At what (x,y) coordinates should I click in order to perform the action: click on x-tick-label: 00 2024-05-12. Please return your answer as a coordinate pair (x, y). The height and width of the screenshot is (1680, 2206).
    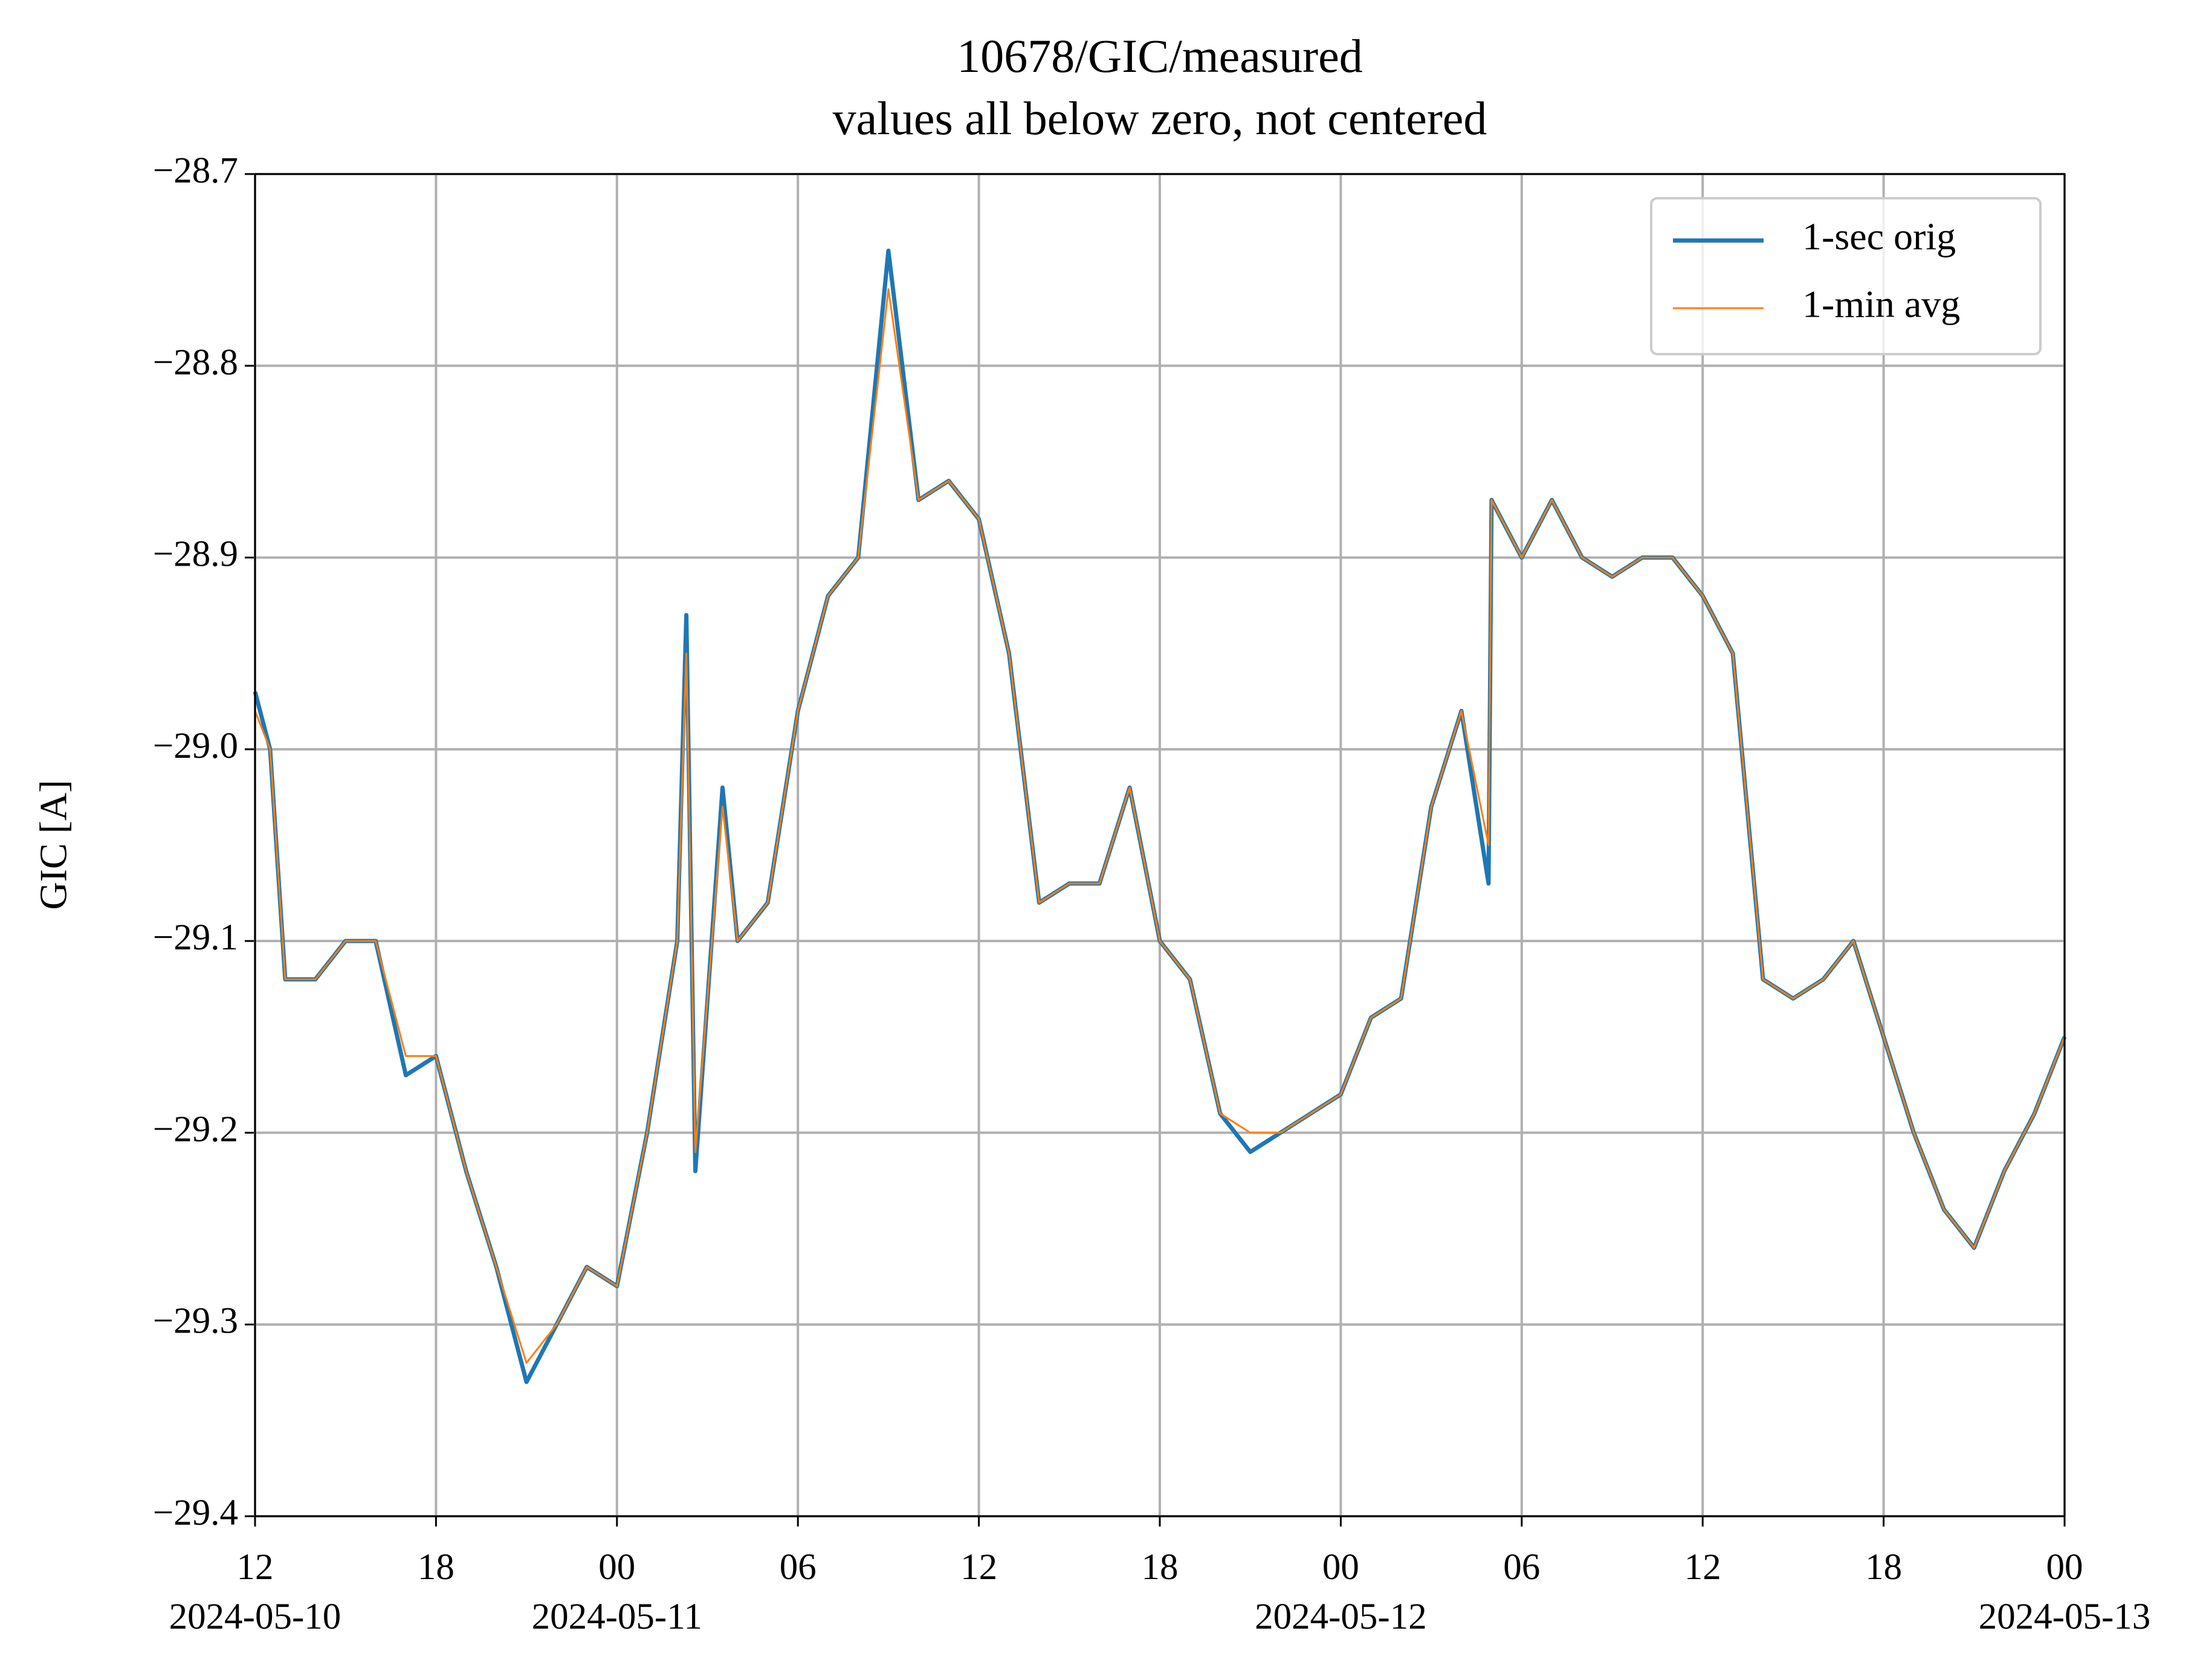
    Looking at the image, I should click on (1341, 1592).